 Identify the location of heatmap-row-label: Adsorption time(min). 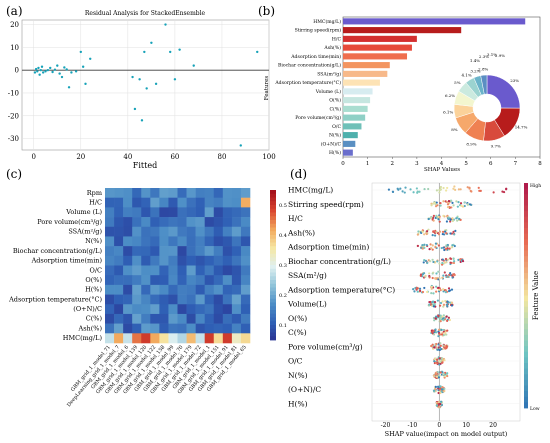
(67, 261).